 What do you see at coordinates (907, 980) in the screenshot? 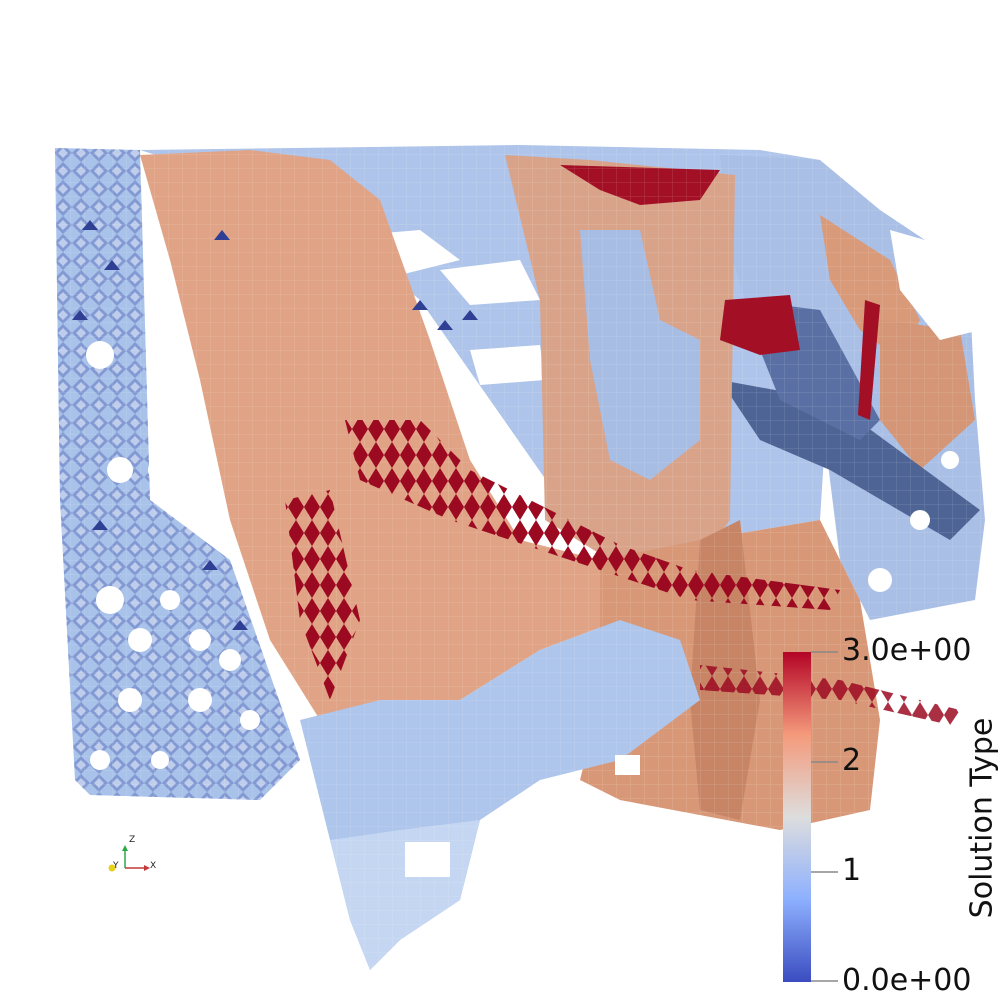
I see `colorbar-label-min: 0.0e+00` at bounding box center [907, 980].